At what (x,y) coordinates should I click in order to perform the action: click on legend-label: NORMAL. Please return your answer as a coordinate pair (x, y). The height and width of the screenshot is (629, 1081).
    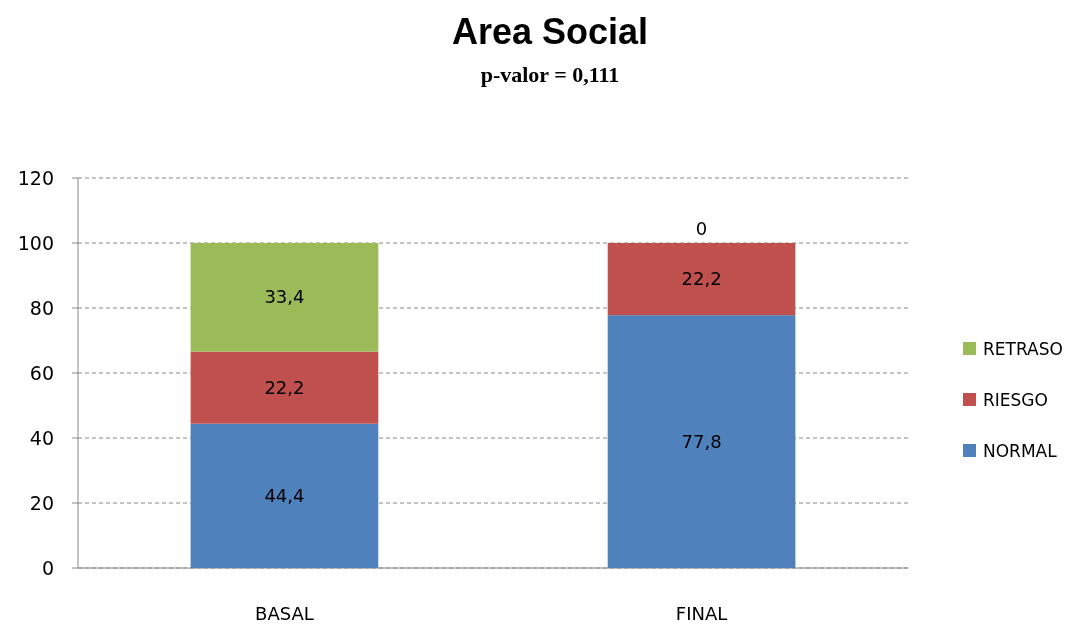
    Looking at the image, I should click on (1020, 451).